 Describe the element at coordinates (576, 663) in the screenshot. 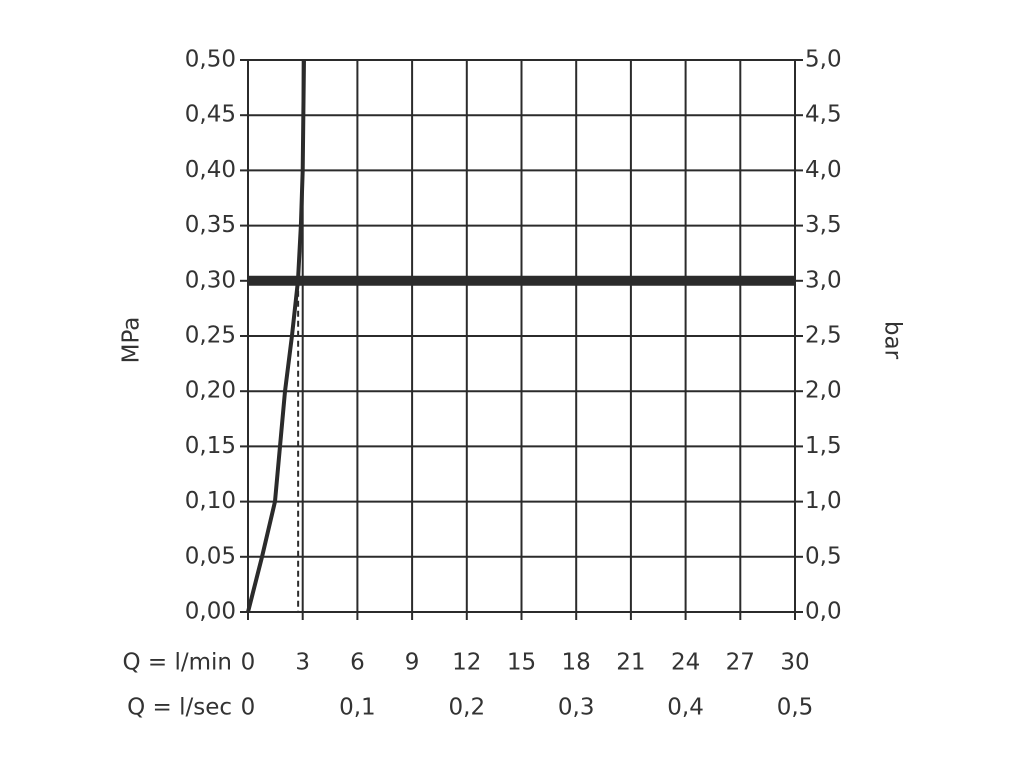

I see `x-tick-label: 18` at that location.